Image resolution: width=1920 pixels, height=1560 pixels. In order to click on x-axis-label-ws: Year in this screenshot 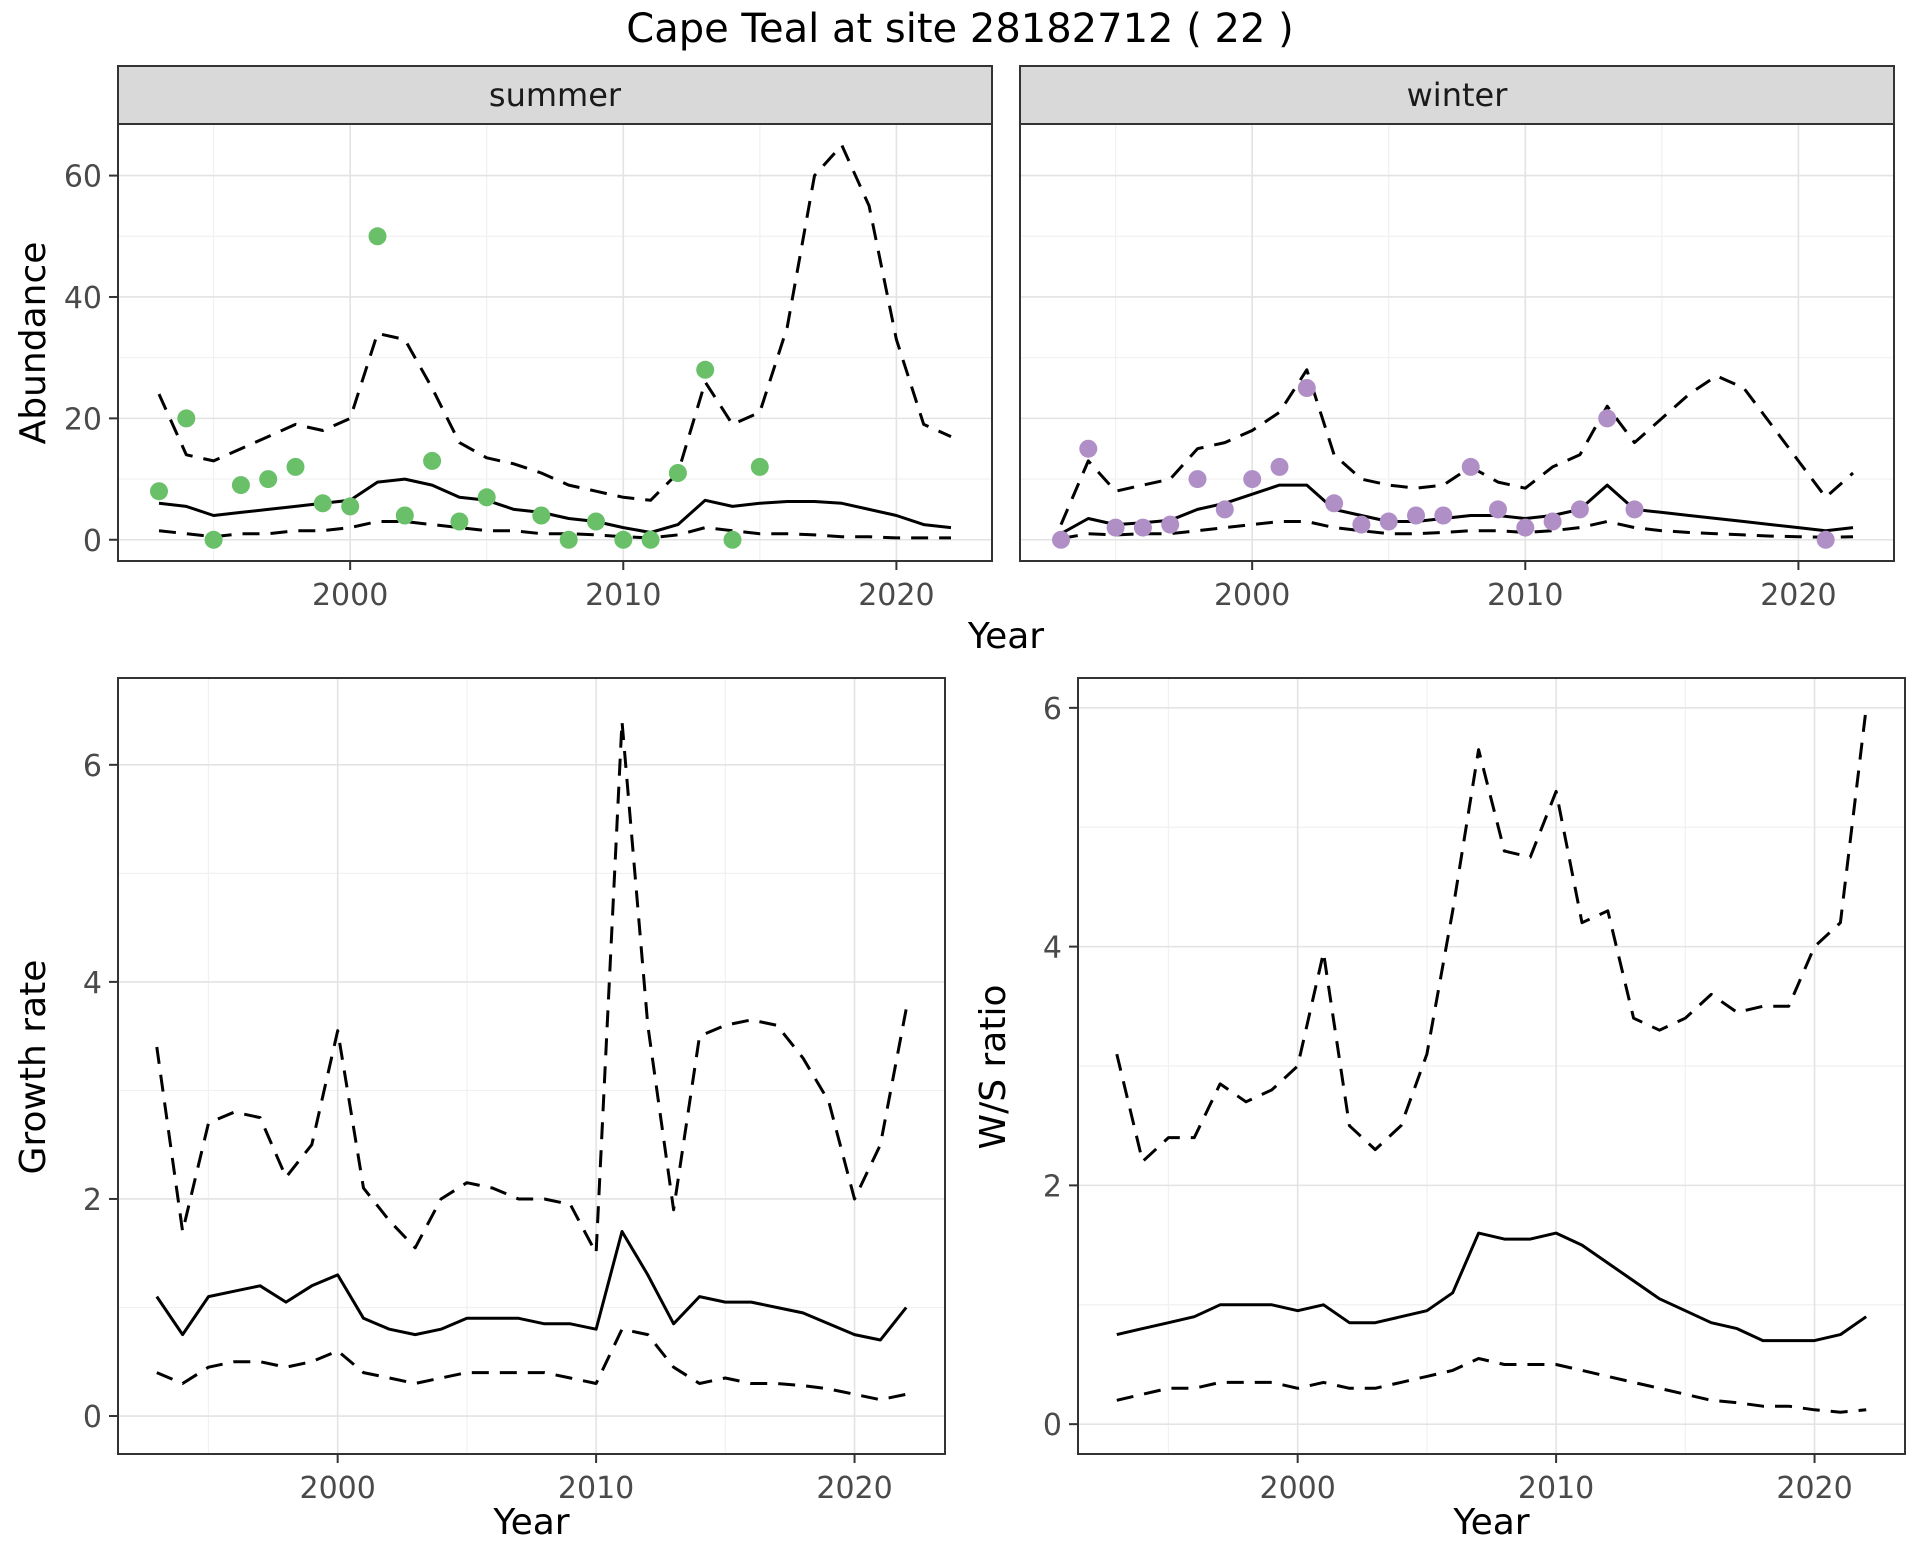, I will do `click(1491, 1522)`.